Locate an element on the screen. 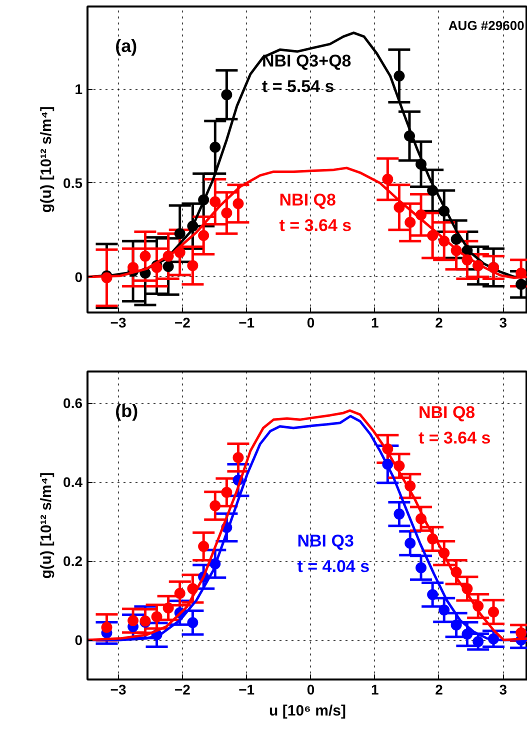 The image size is (527, 744). y-tick-label: 0.6 is located at coordinates (73, 403).